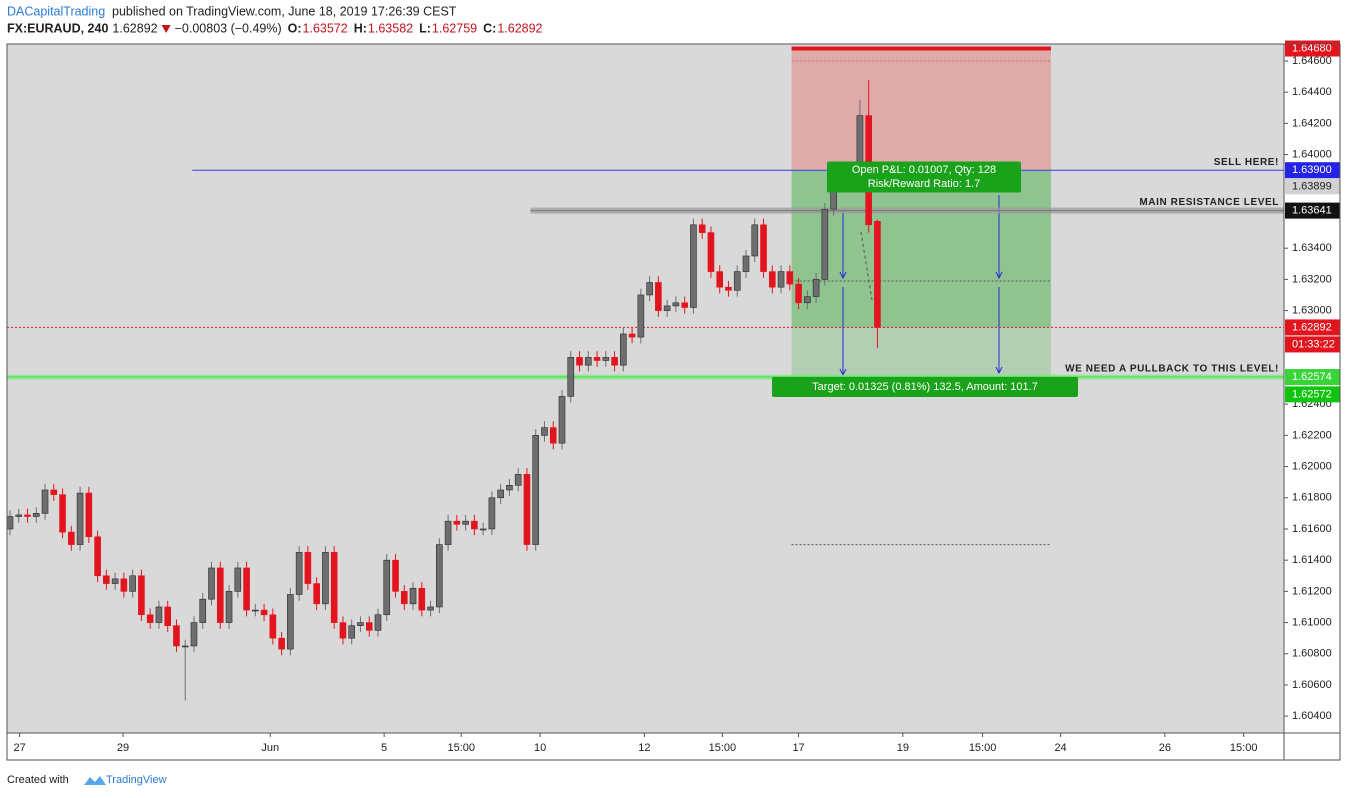  I want to click on author: DACapitalTrading, so click(56, 11).